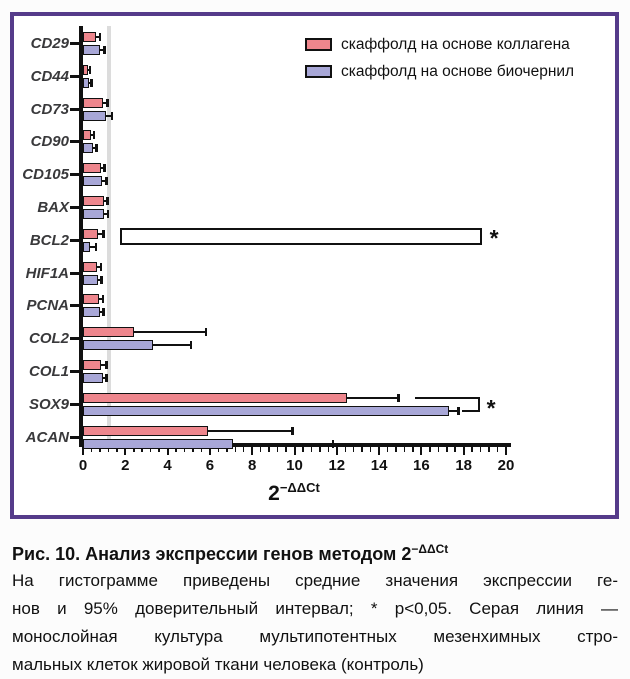 Image resolution: width=630 pixels, height=679 pixels. Describe the element at coordinates (145, 430) in the screenshot. I see `bar-acan-collagen` at that location.